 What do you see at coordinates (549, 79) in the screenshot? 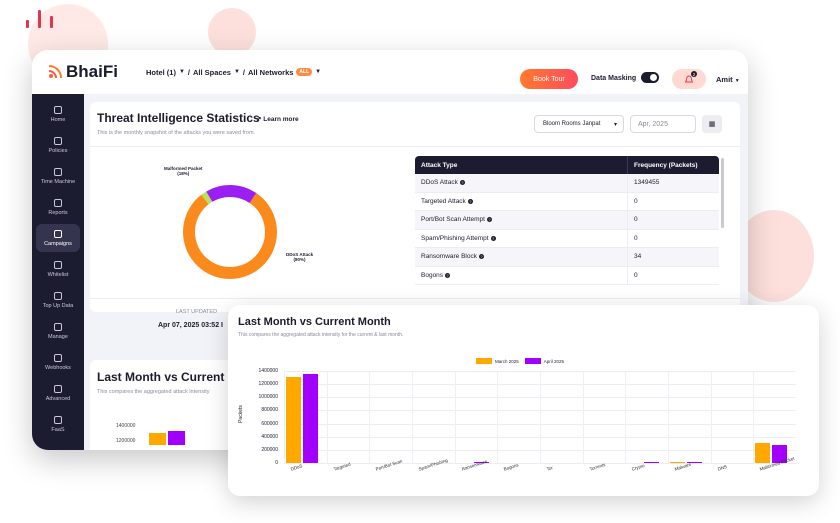
I see `book-tour-button: Book Tour` at bounding box center [549, 79].